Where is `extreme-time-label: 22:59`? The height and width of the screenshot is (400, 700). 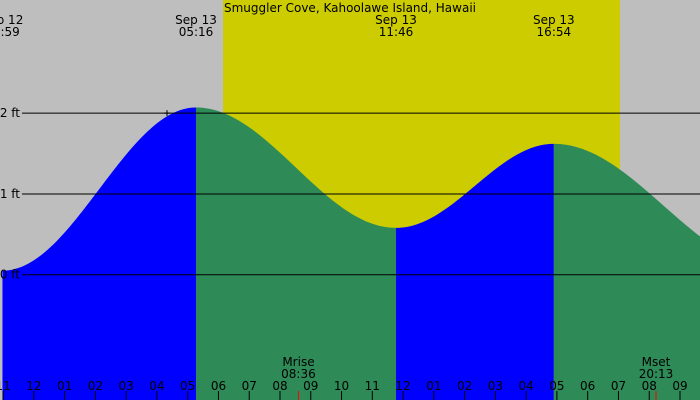 extreme-time-label: 22:59 is located at coordinates (10, 32).